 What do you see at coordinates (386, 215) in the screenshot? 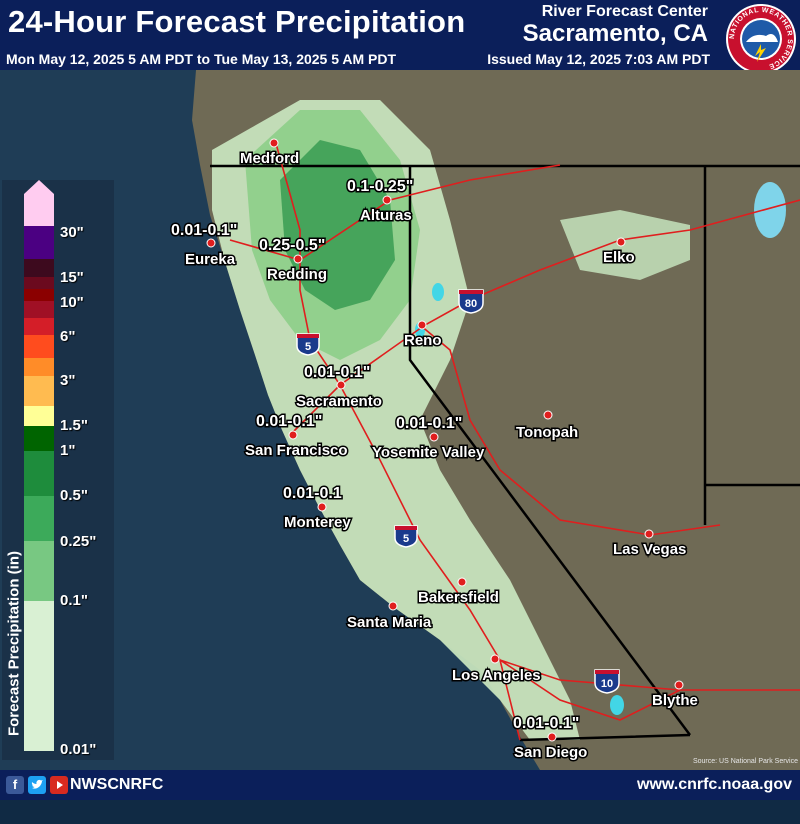
I see `city-label-alturas: Alturas` at bounding box center [386, 215].